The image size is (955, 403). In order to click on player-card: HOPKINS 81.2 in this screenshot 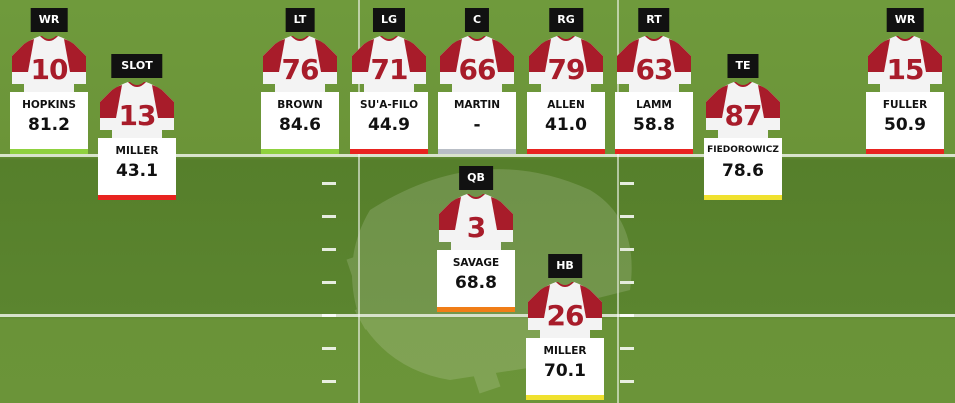, I will do `click(49, 123)`.